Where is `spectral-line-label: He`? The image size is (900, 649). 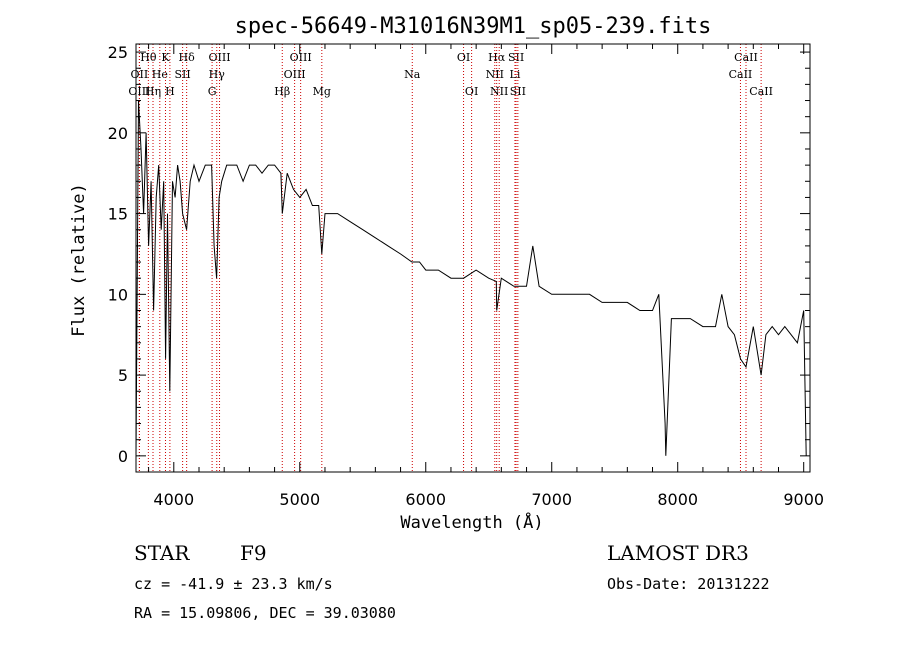 spectral-line-label: He is located at coordinates (160, 74).